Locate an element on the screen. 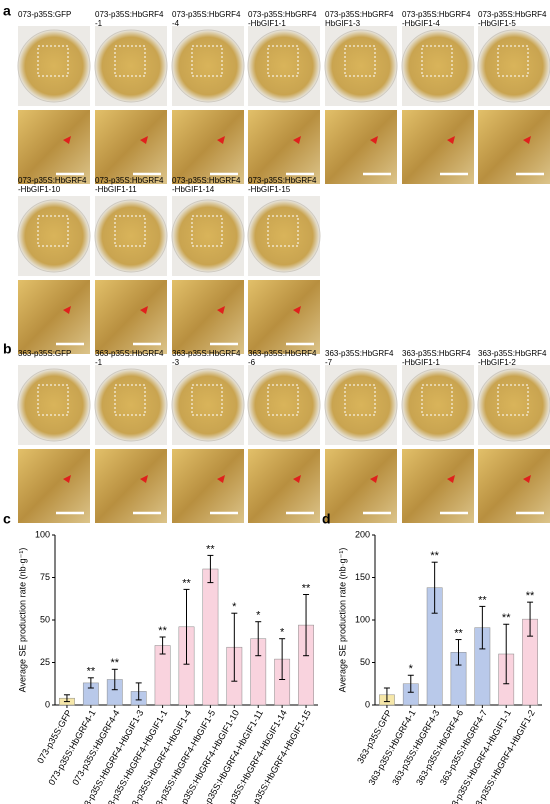 Image resolution: width=550 pixels, height=804 pixels. y-tick-label: 50 is located at coordinates (365, 662).